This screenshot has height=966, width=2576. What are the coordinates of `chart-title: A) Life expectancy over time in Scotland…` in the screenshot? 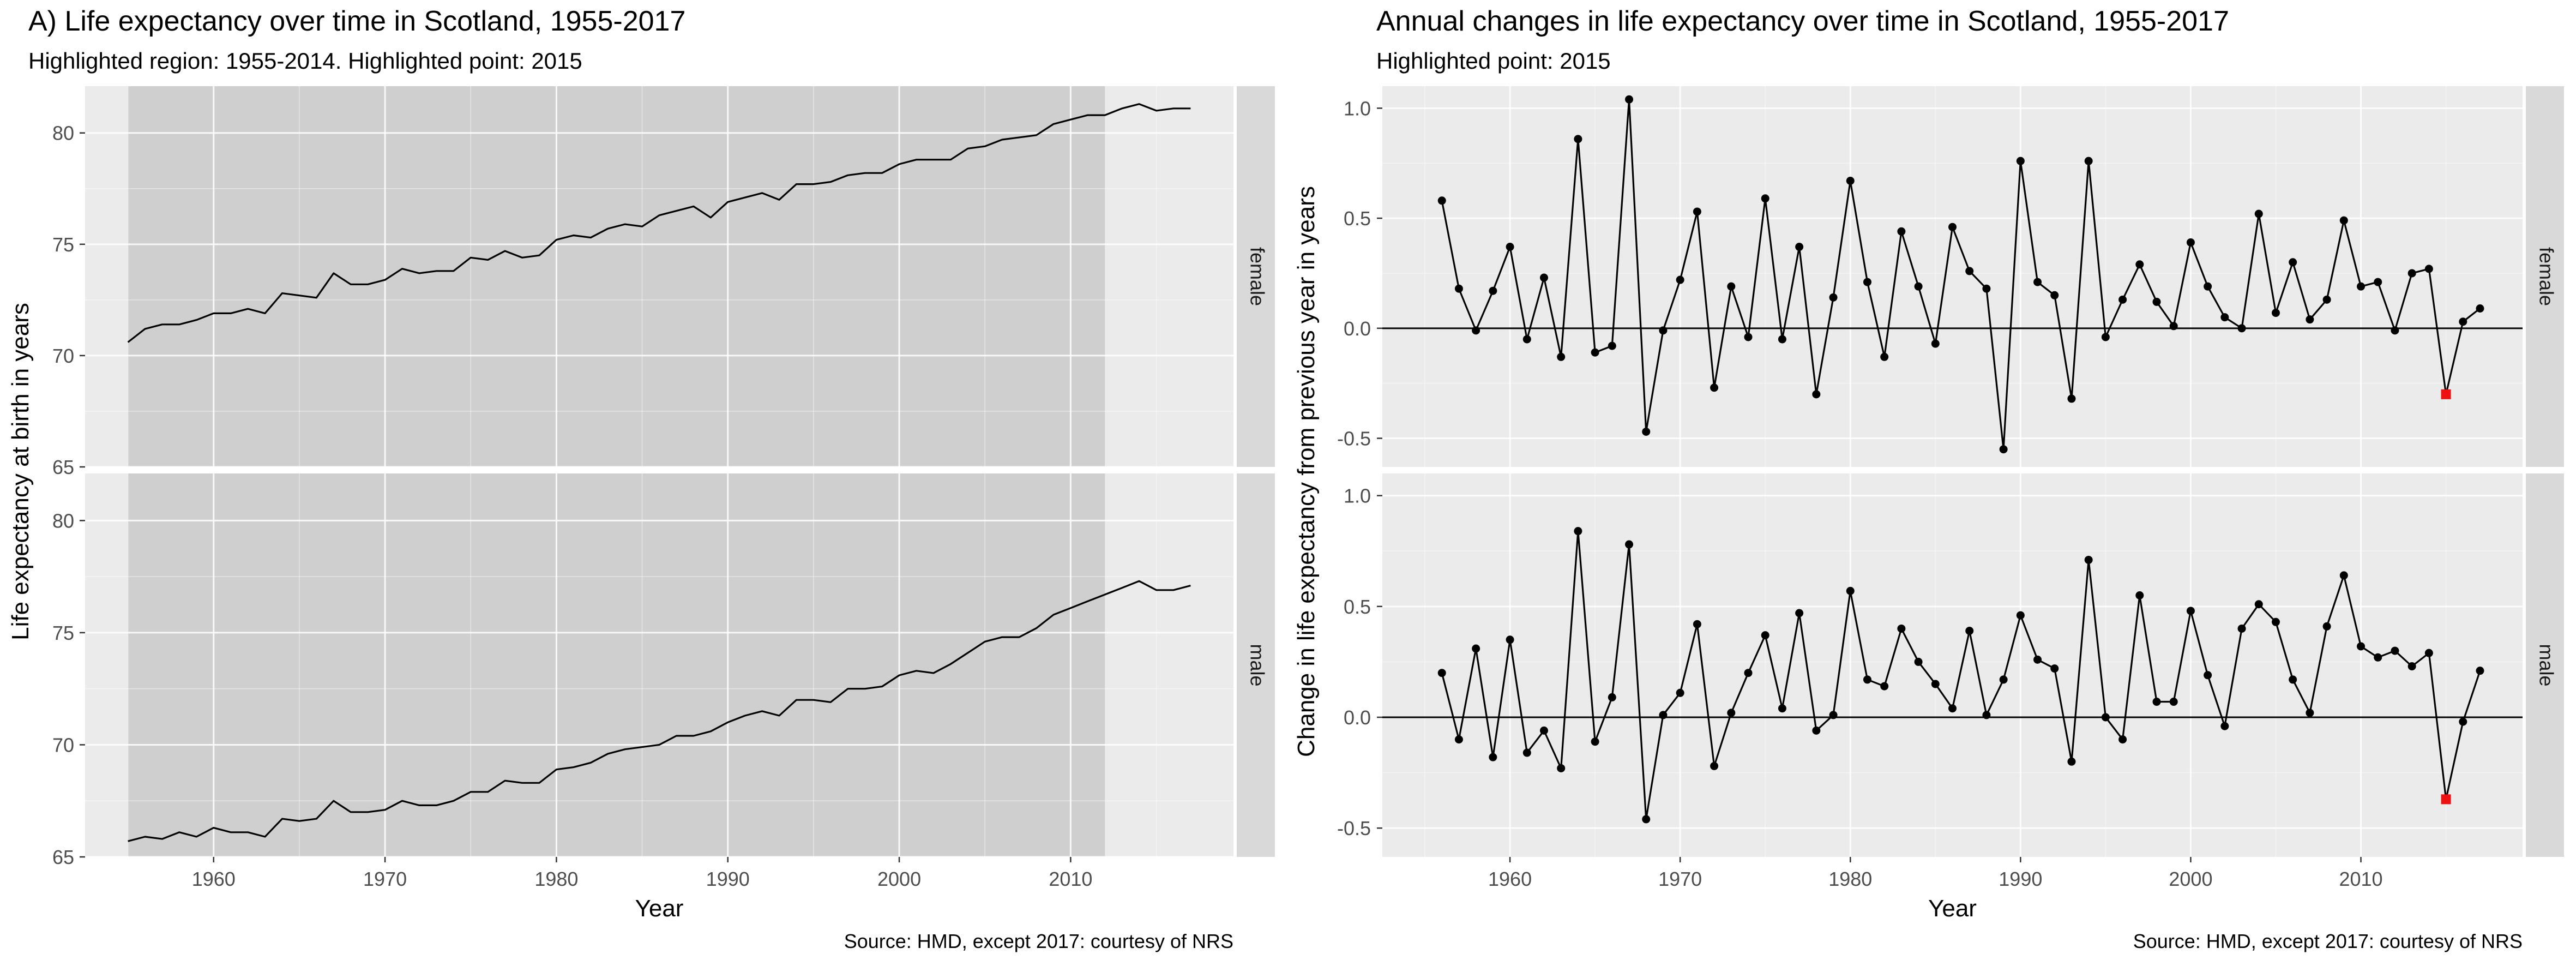 It's located at (356, 21).